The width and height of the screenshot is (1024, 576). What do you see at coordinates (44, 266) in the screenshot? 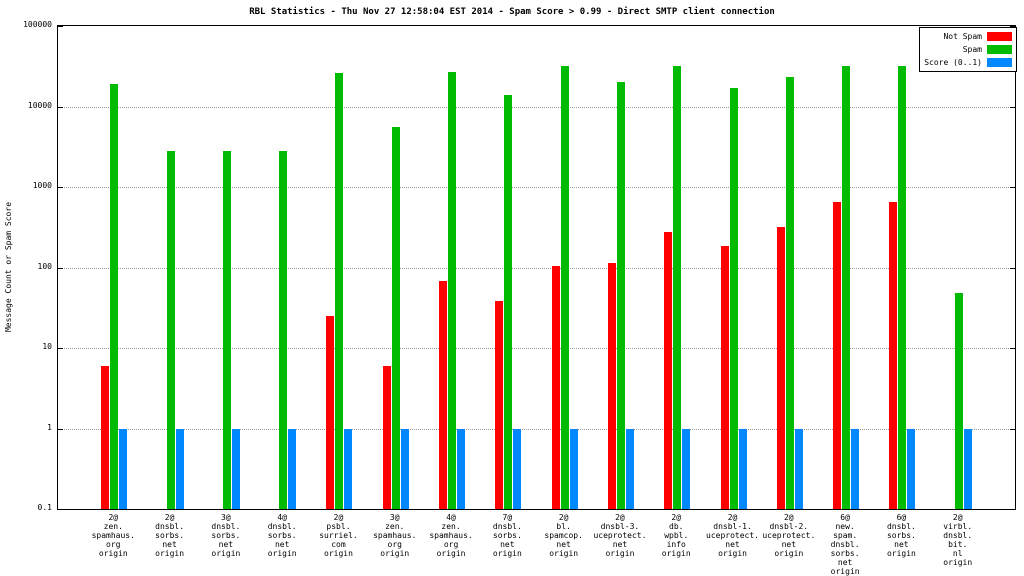
I see `y-tick-label: 100` at bounding box center [44, 266].